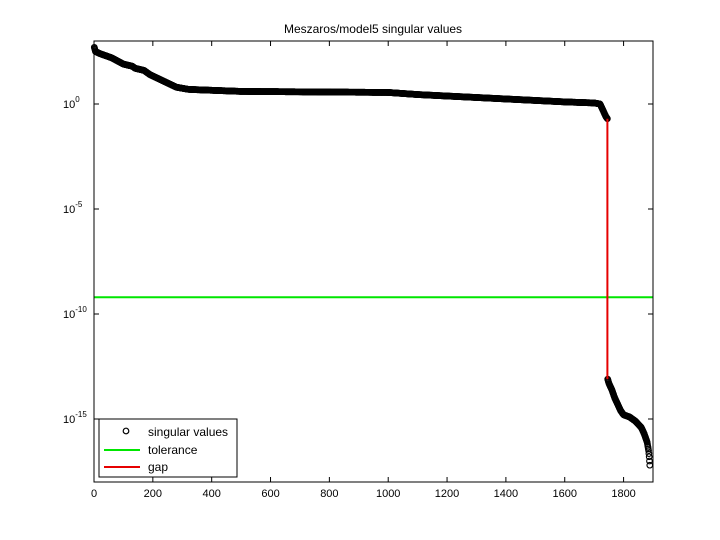  Describe the element at coordinates (212, 494) in the screenshot. I see `x-tick-label: 400` at that location.